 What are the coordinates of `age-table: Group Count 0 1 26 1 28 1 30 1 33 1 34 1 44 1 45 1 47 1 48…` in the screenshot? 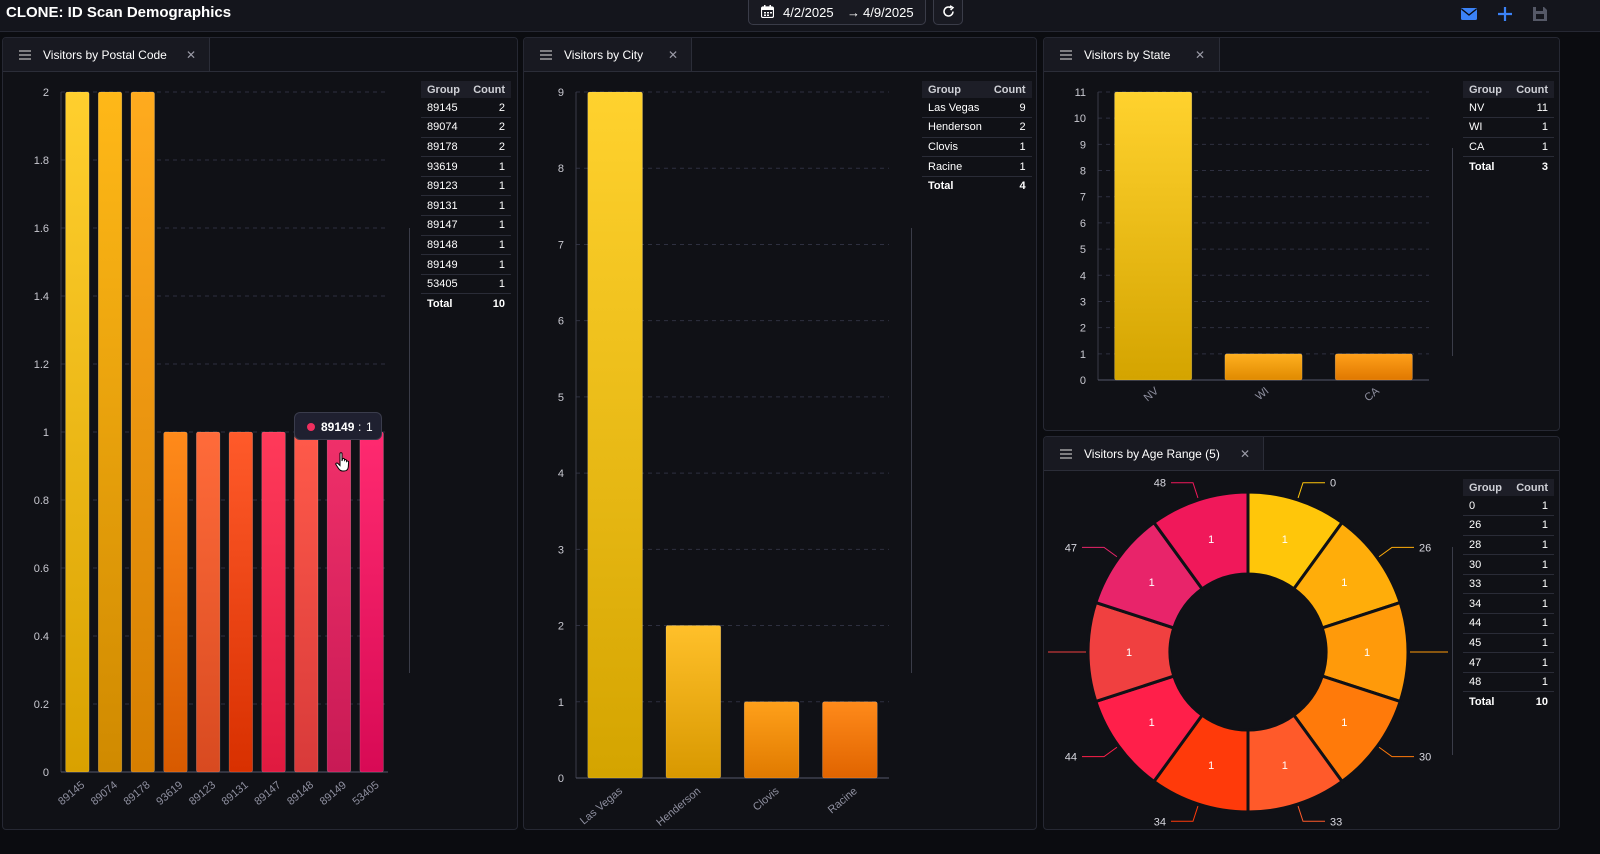 It's located at (1508, 595).